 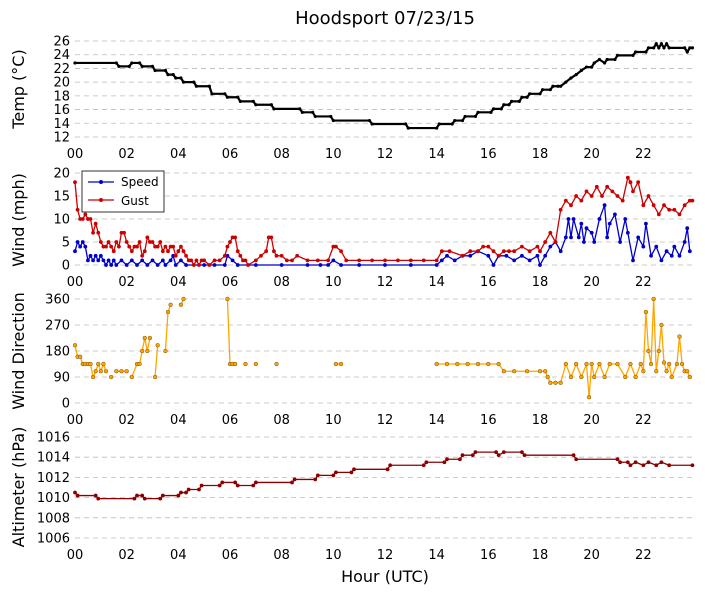 I want to click on wind-xtick-label: 06, so click(x=230, y=282).